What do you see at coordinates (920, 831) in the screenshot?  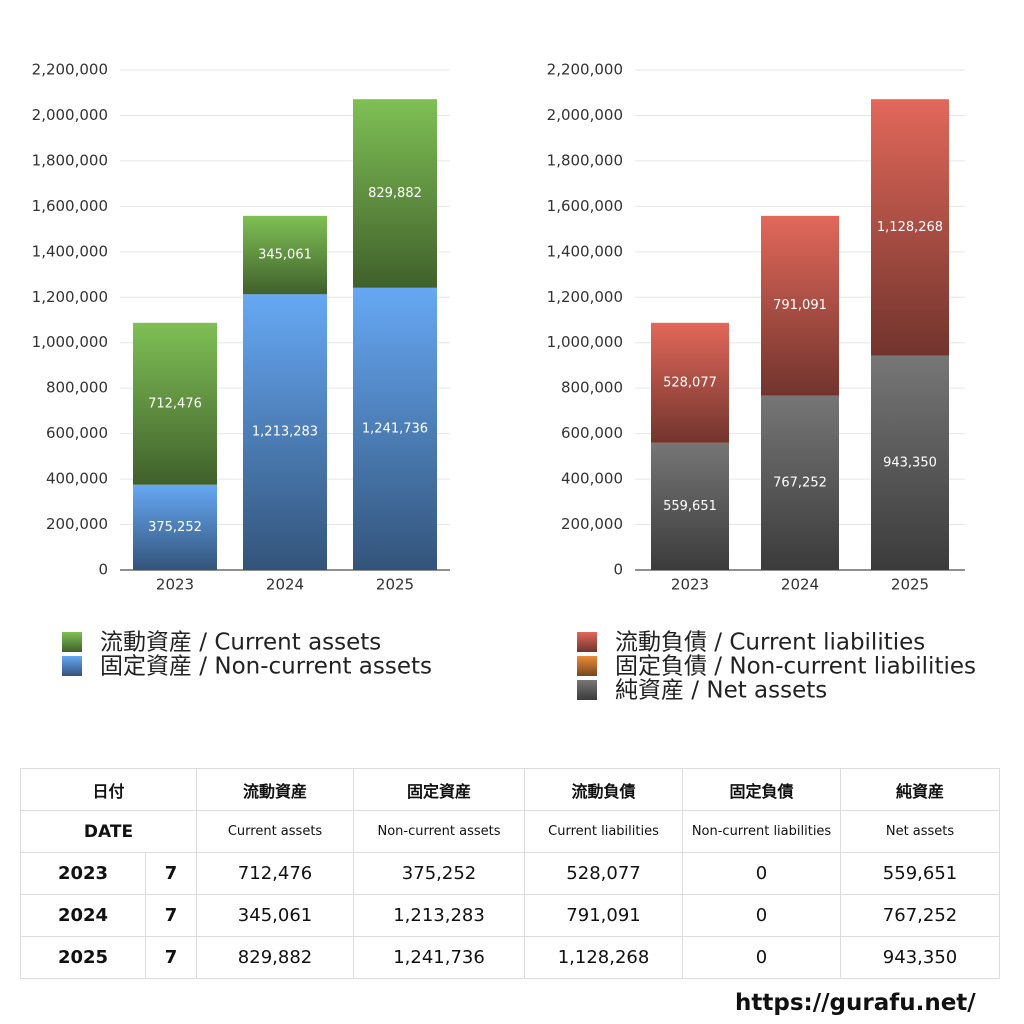 I see `table-cell: Net assets` at bounding box center [920, 831].